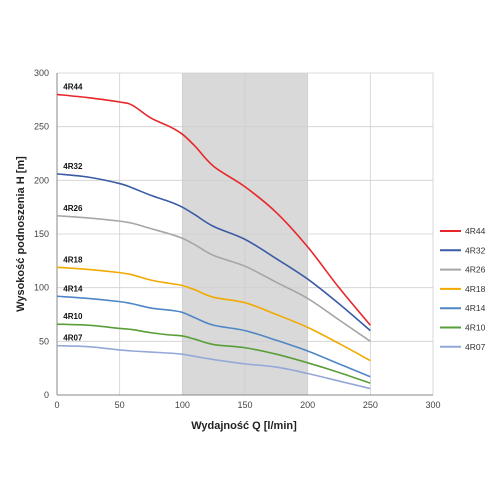 The height and width of the screenshot is (500, 500). I want to click on x-tick-labels: 0 50 100 150 200 250 300, so click(247, 405).